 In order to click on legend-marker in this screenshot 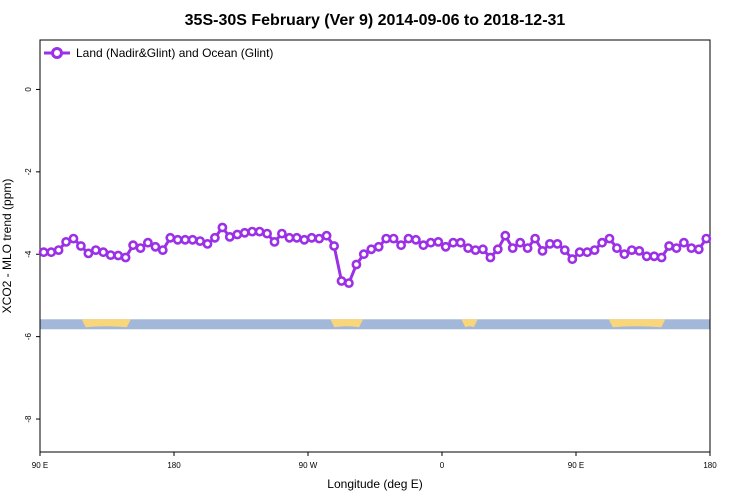, I will do `click(57, 53)`.